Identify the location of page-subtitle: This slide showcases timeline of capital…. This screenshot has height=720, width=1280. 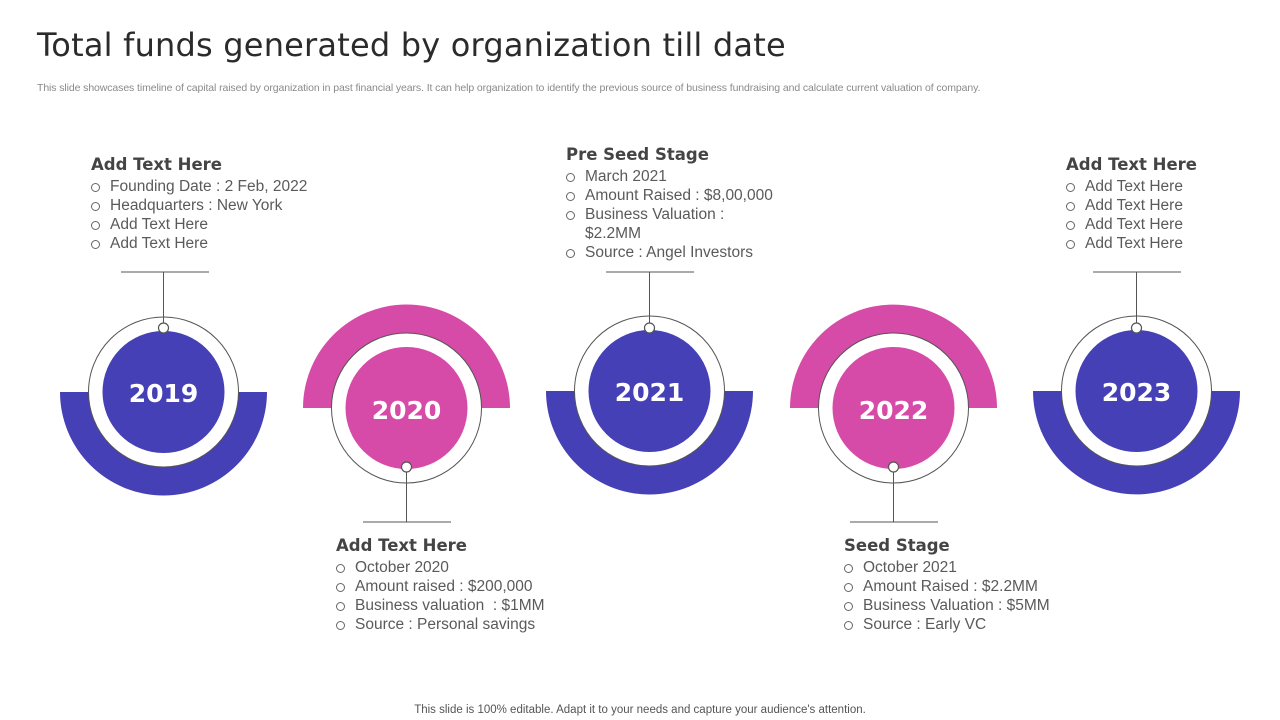
(509, 88).